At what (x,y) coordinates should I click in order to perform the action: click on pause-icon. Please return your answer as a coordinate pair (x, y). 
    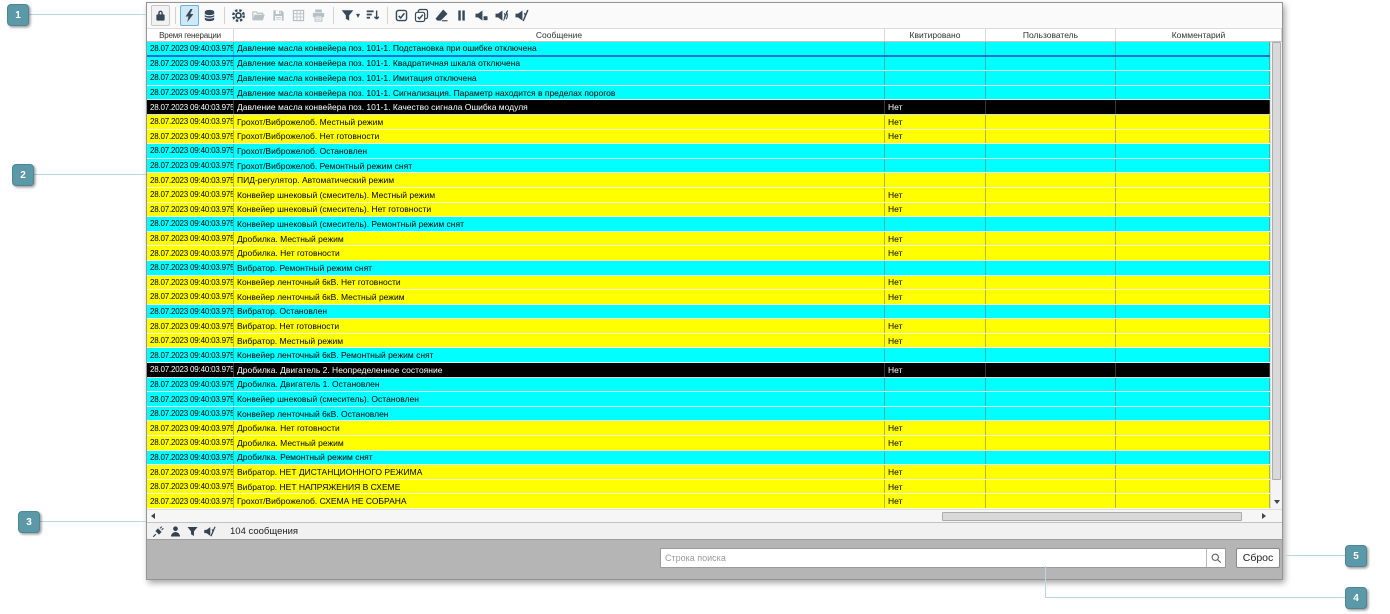
    Looking at the image, I should click on (461, 15).